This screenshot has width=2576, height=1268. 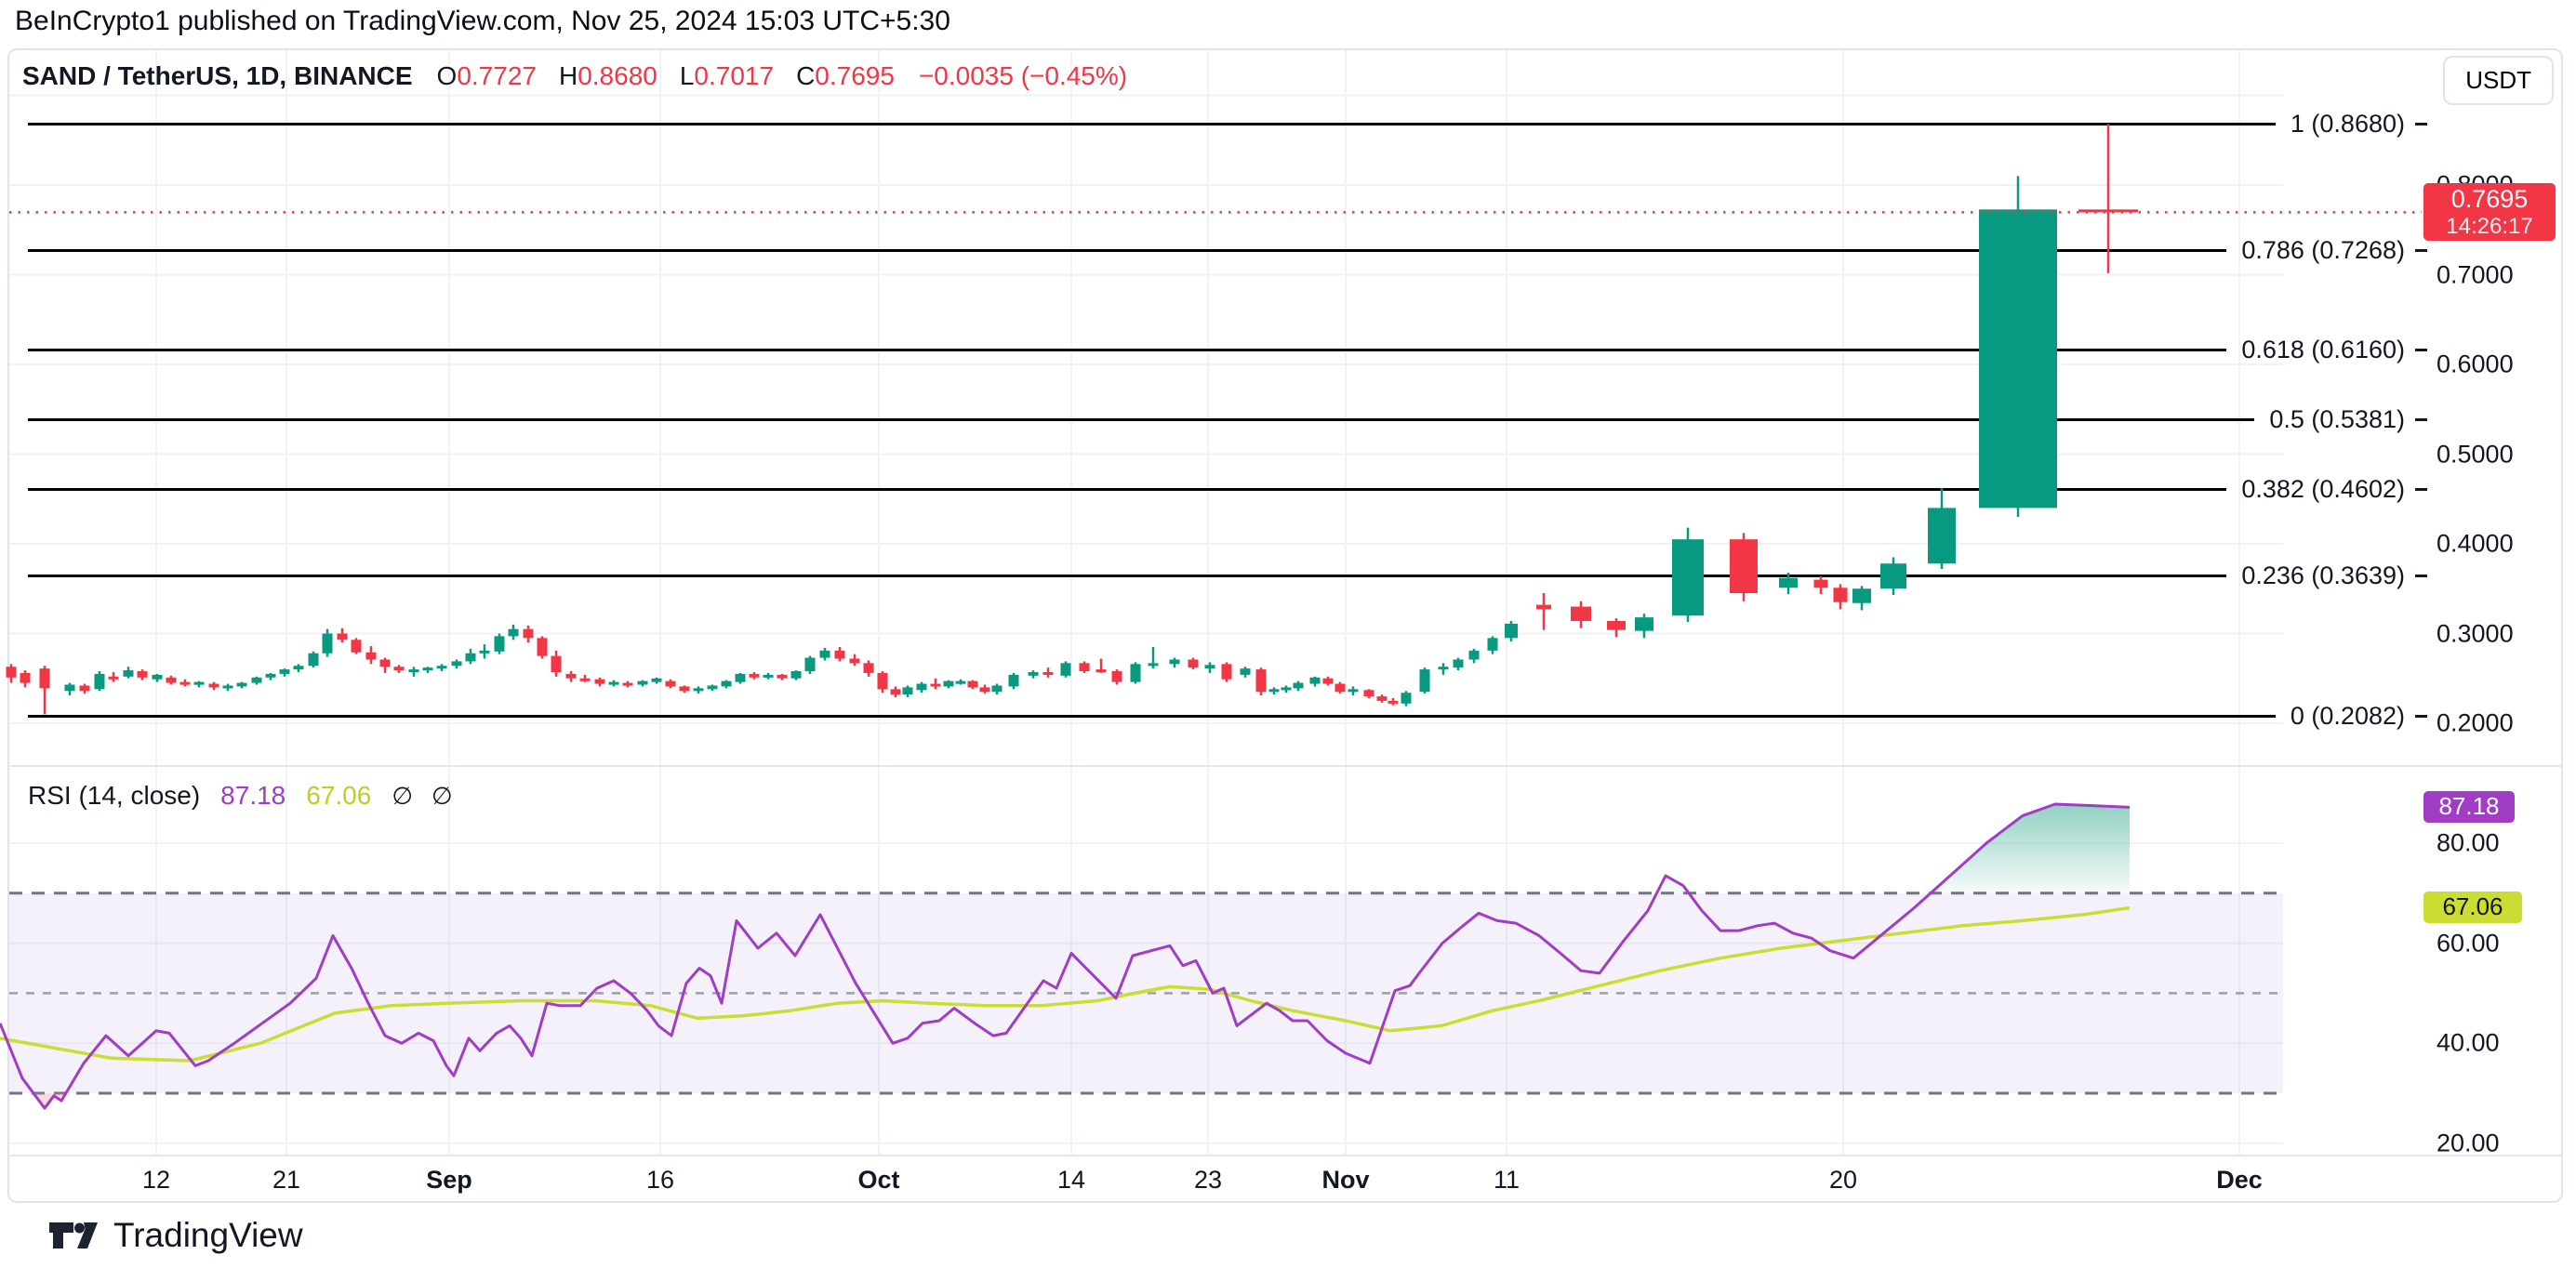 I want to click on bar-countdown: 14:26:17, so click(x=2489, y=226).